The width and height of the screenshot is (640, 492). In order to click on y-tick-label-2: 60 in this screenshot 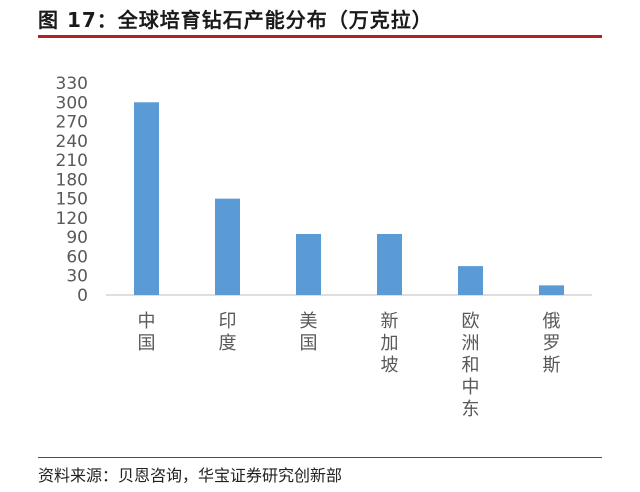, I will do `click(77, 257)`.